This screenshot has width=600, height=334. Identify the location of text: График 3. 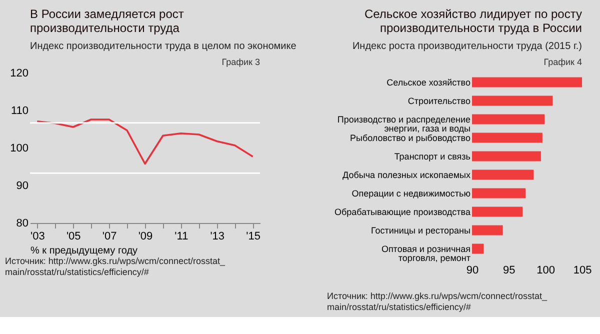
(241, 62).